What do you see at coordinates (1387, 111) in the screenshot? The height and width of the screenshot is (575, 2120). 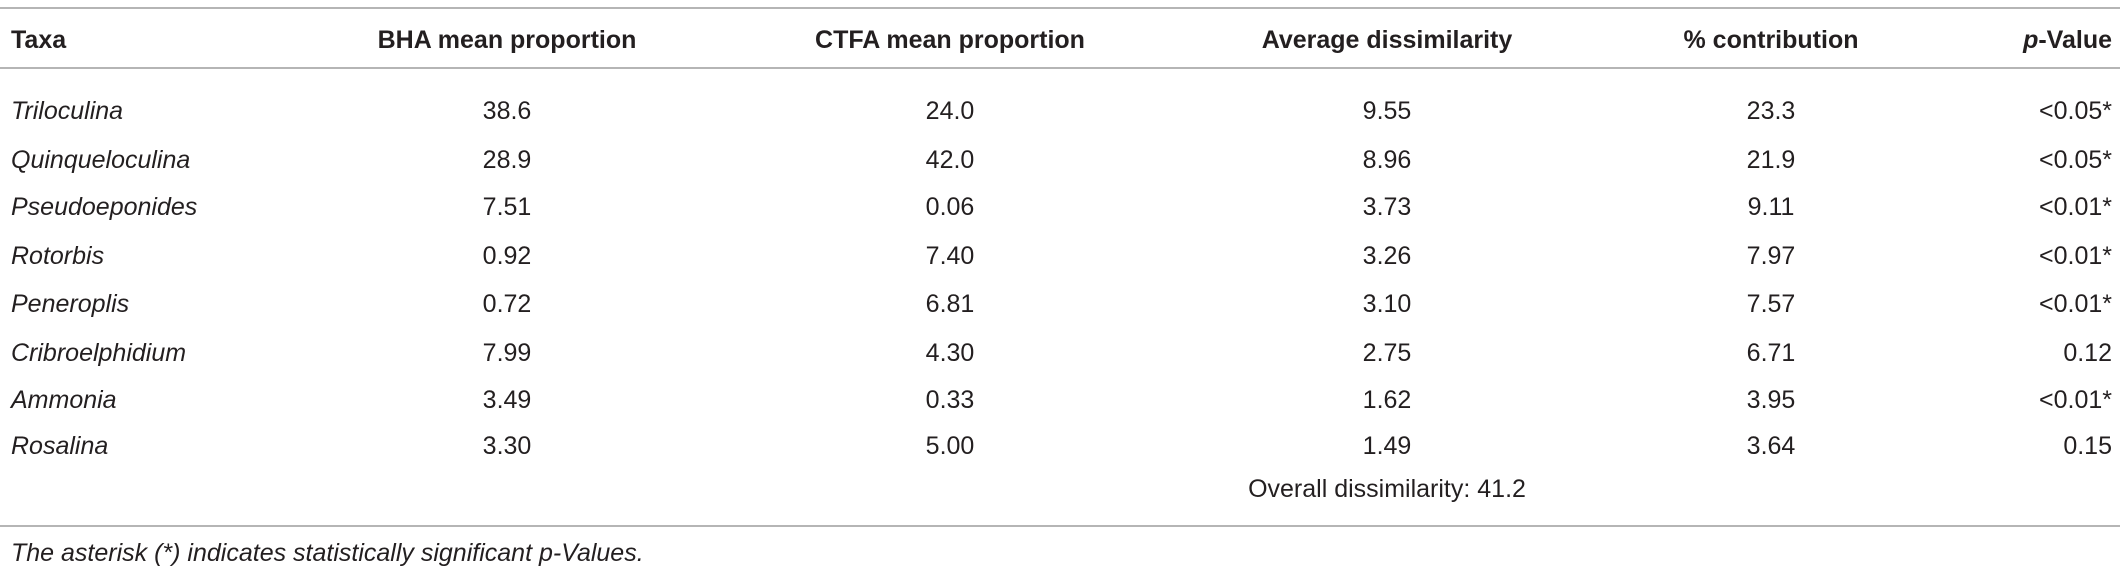 I see `value-cell: 9.55` at bounding box center [1387, 111].